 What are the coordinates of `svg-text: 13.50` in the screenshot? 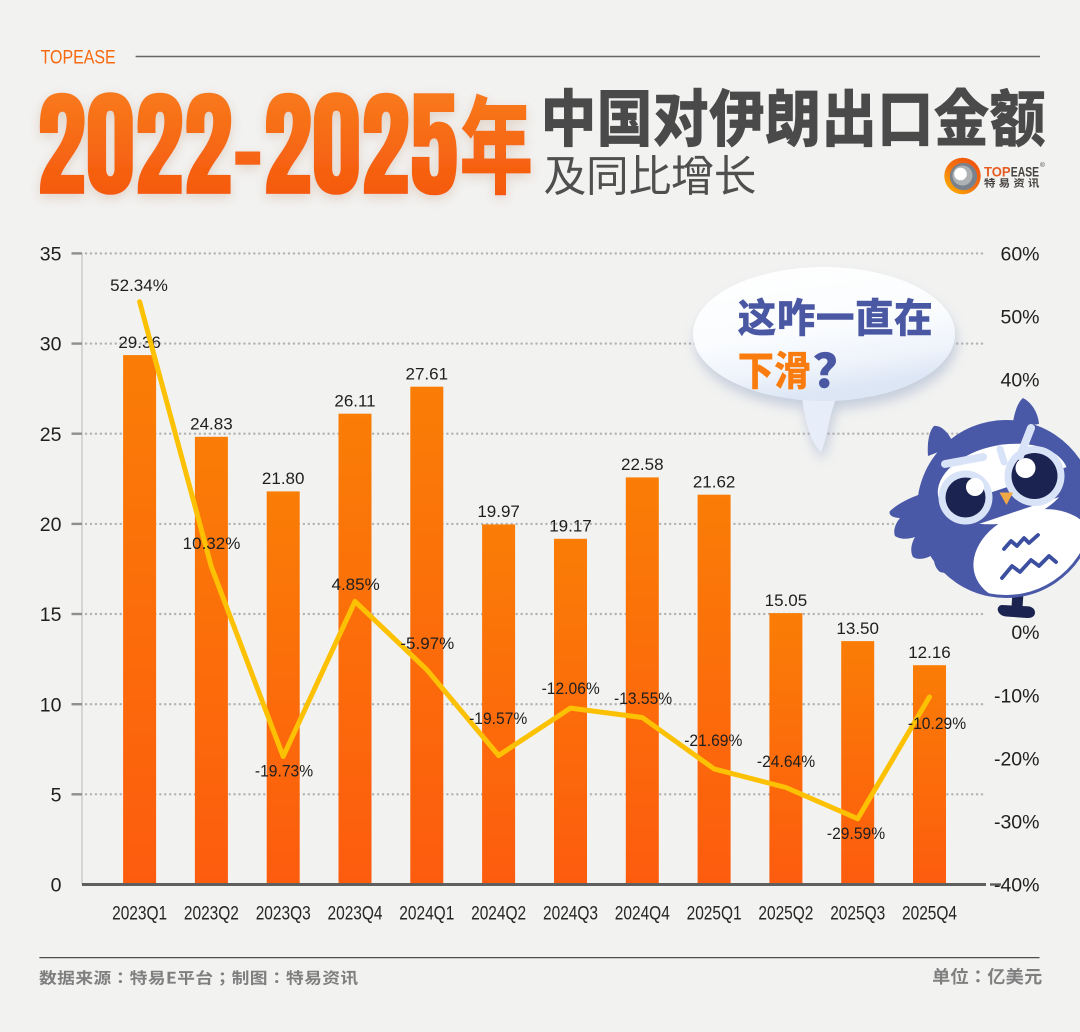 It's located at (857, 628).